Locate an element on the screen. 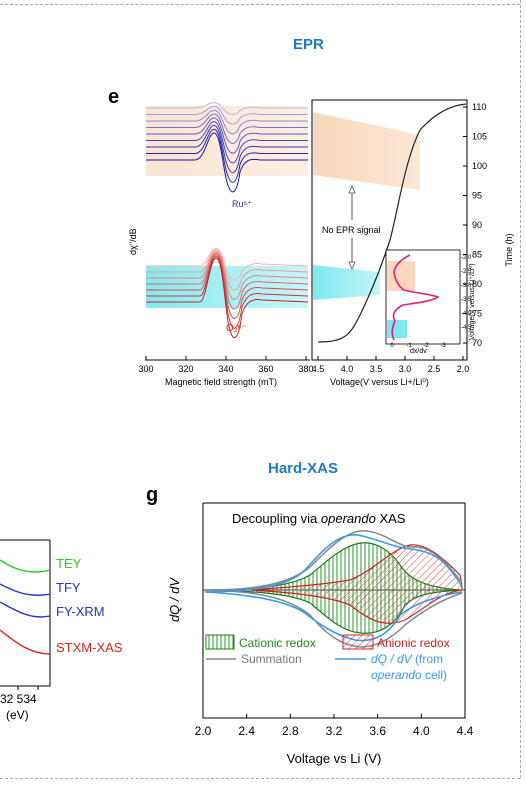 The width and height of the screenshot is (526, 788). anionic-redox-area is located at coordinates (356, 584).